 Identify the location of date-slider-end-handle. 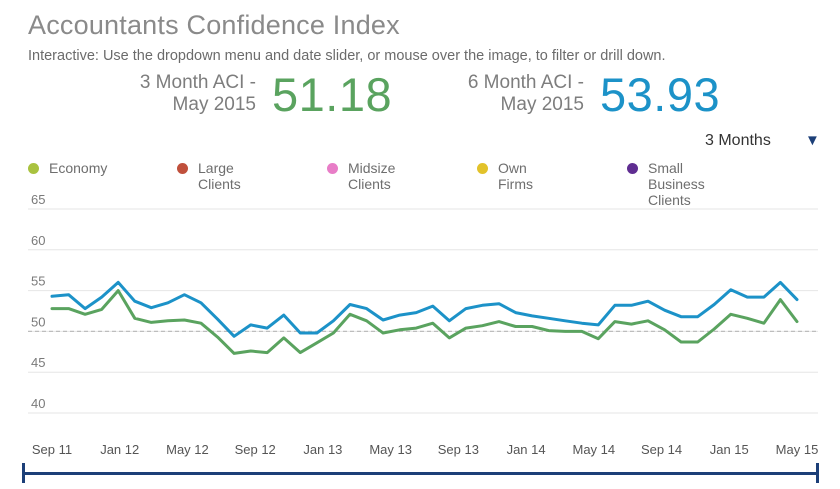
(817, 473).